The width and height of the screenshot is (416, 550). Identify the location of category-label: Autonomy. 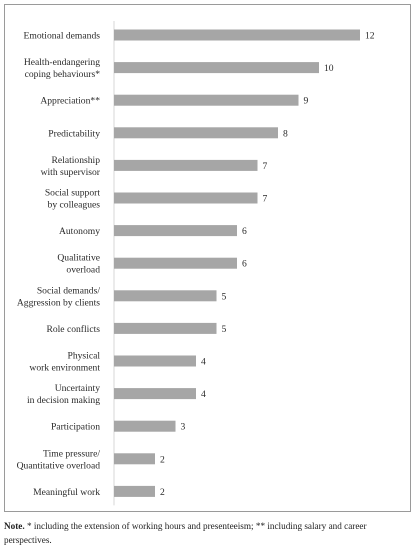
(79, 231).